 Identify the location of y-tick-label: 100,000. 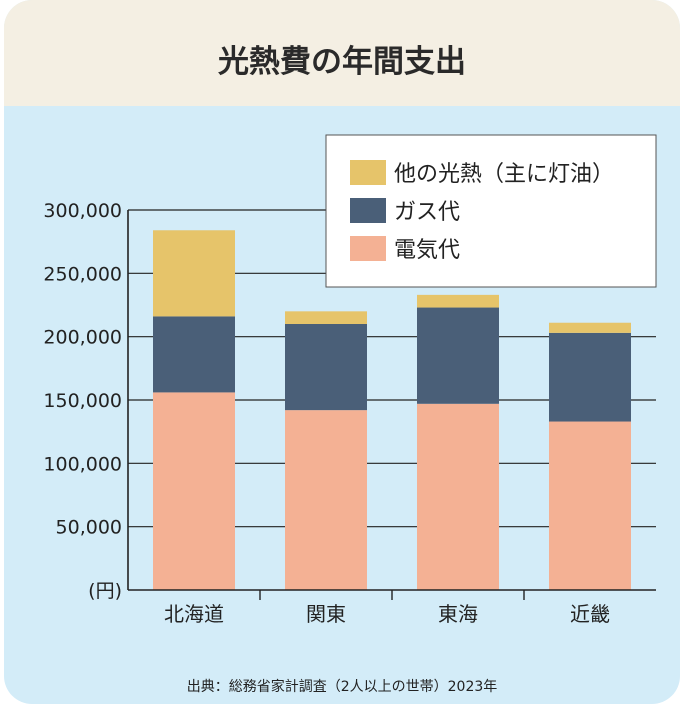
(82, 464).